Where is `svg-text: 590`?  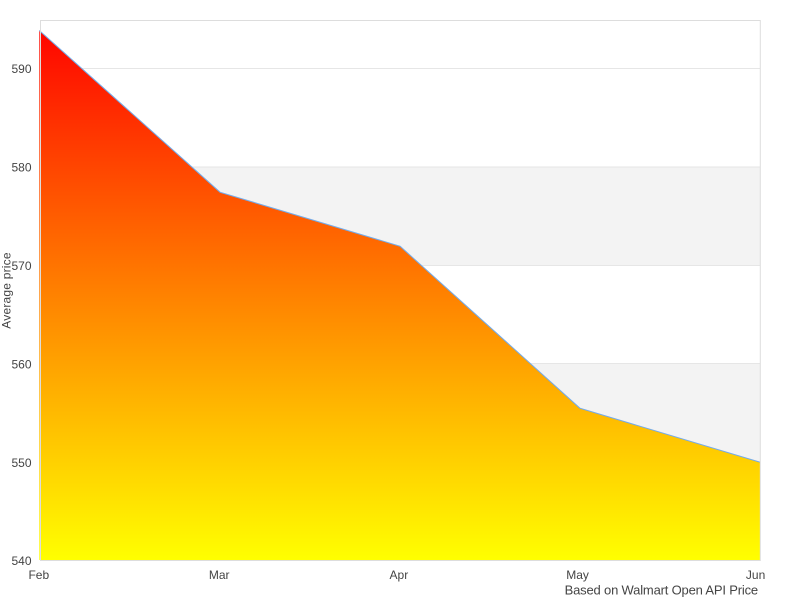 svg-text: 590 is located at coordinates (21, 69).